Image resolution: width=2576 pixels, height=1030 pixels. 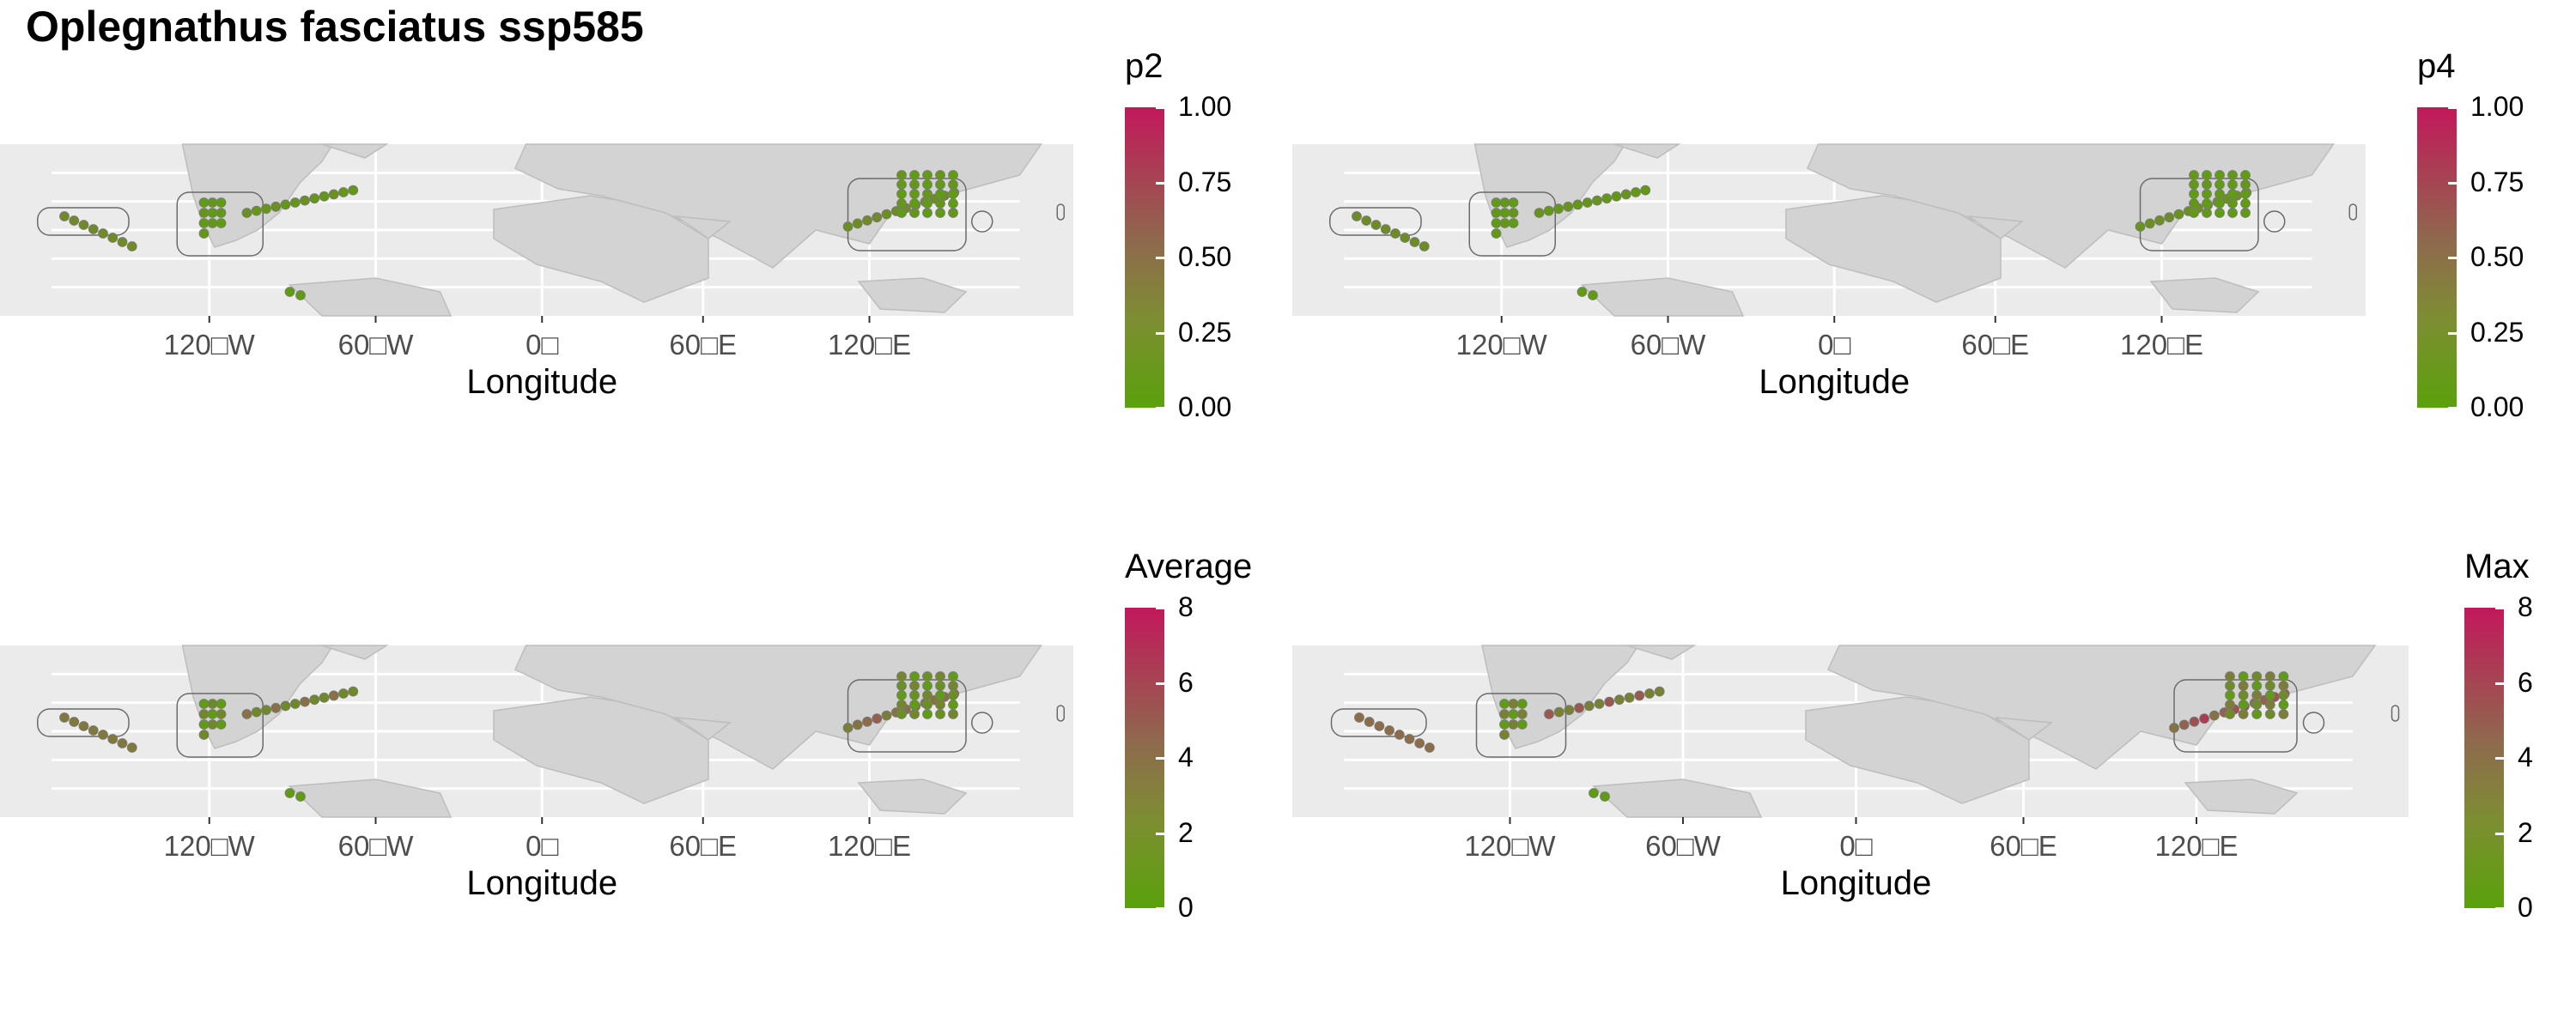 I want to click on legend-title: Average, so click(x=1189, y=566).